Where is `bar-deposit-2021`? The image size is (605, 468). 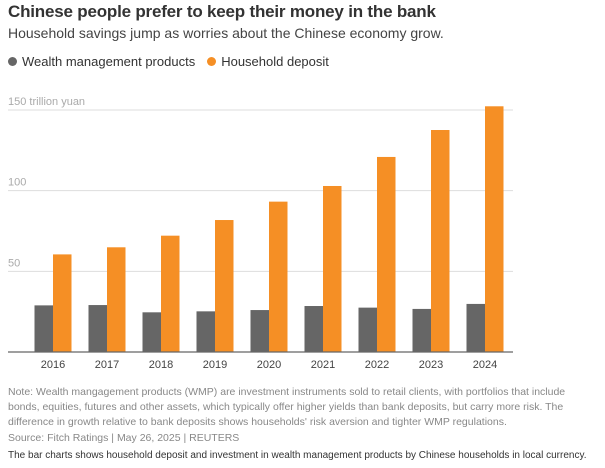 bar-deposit-2021 is located at coordinates (332, 268).